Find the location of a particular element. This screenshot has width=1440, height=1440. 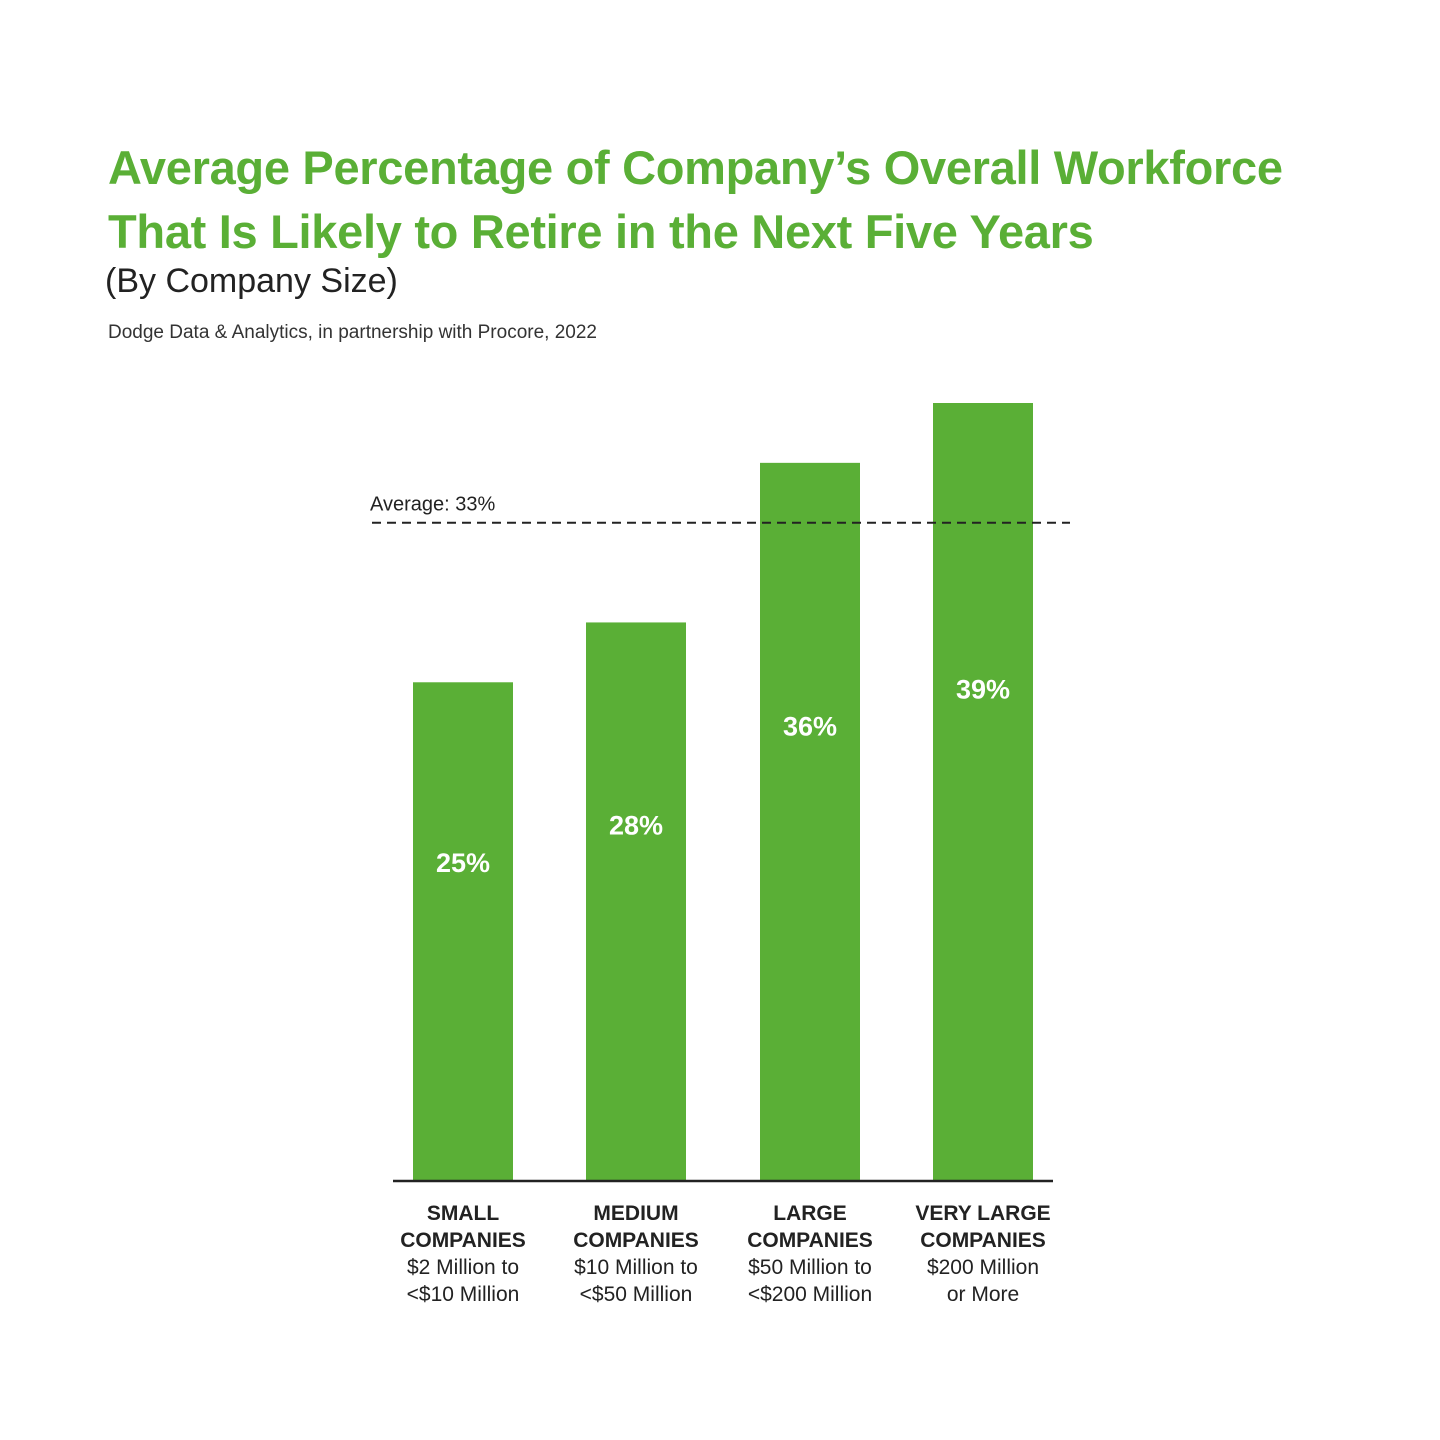

category-range-line: $50 Million to is located at coordinates (810, 1267).